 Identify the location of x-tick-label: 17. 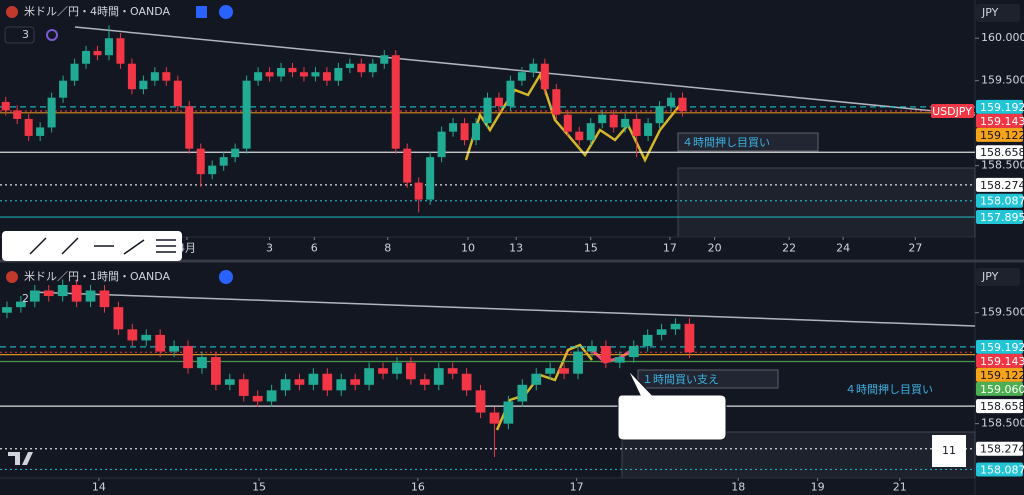
(670, 248).